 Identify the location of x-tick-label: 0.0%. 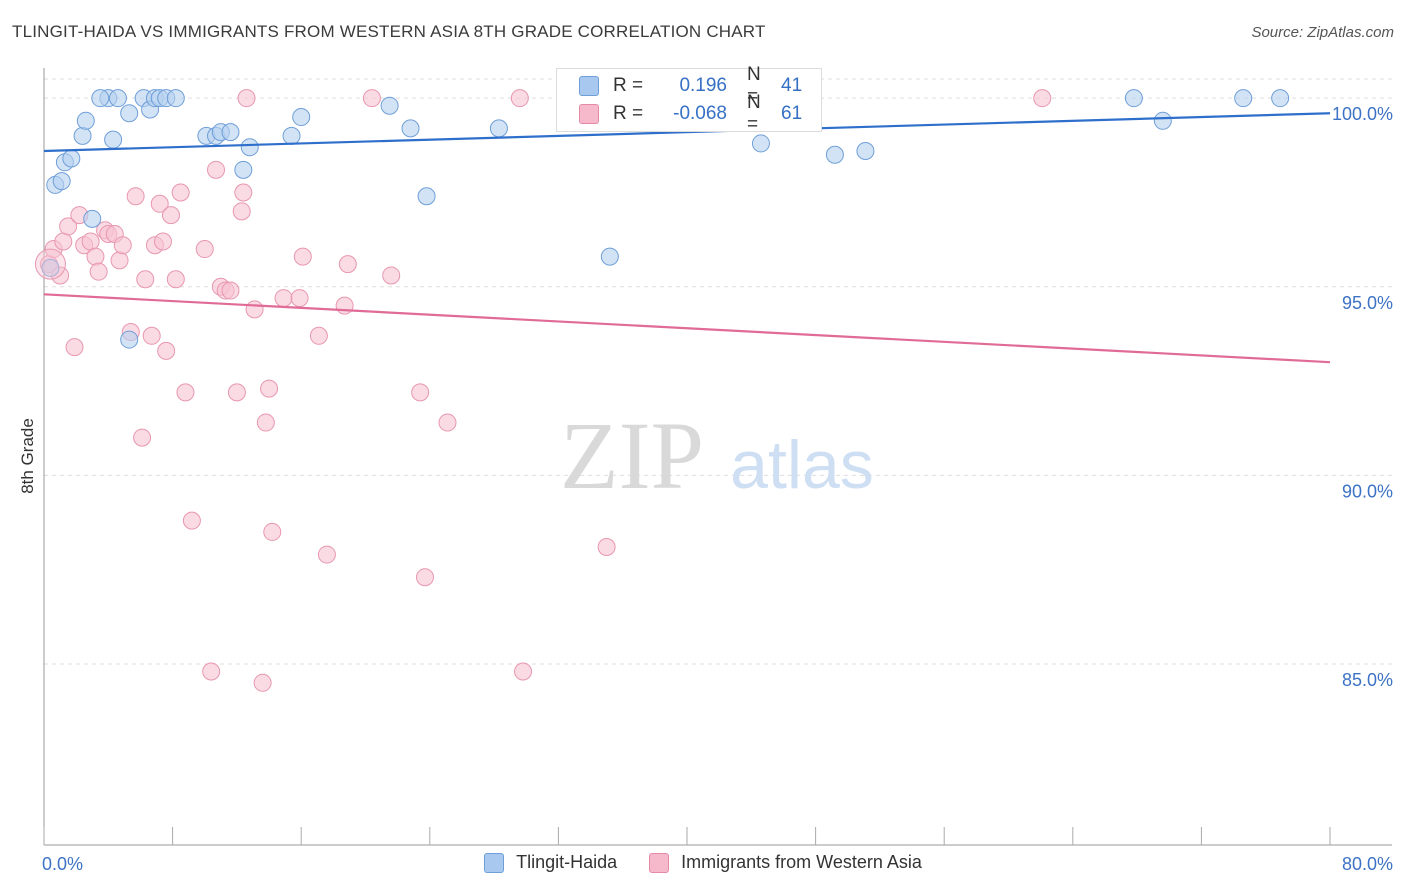
(62, 864).